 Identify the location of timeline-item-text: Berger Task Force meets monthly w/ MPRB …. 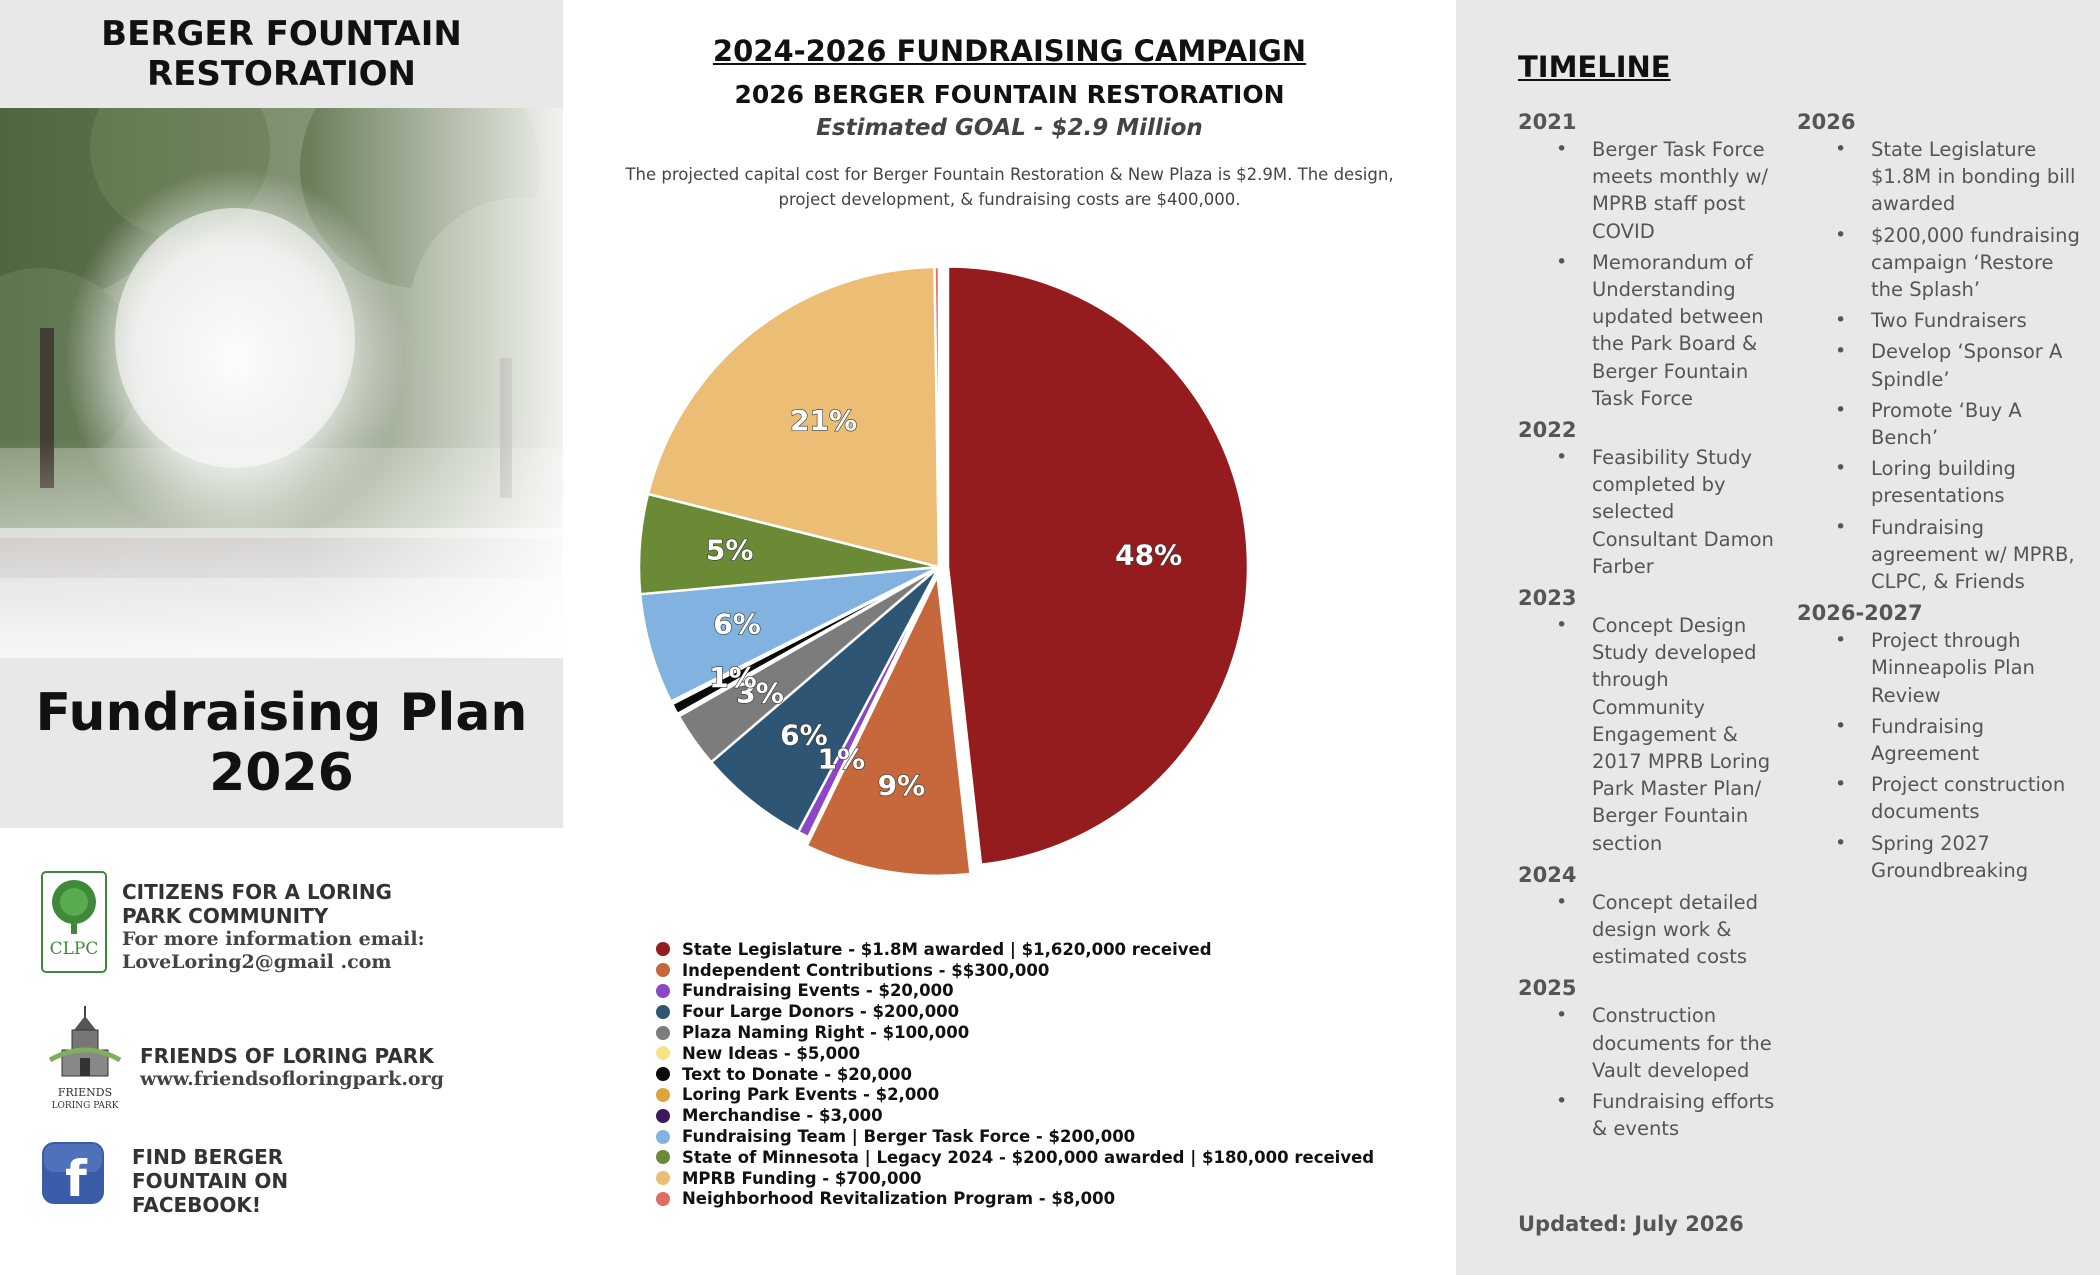
(1680, 190).